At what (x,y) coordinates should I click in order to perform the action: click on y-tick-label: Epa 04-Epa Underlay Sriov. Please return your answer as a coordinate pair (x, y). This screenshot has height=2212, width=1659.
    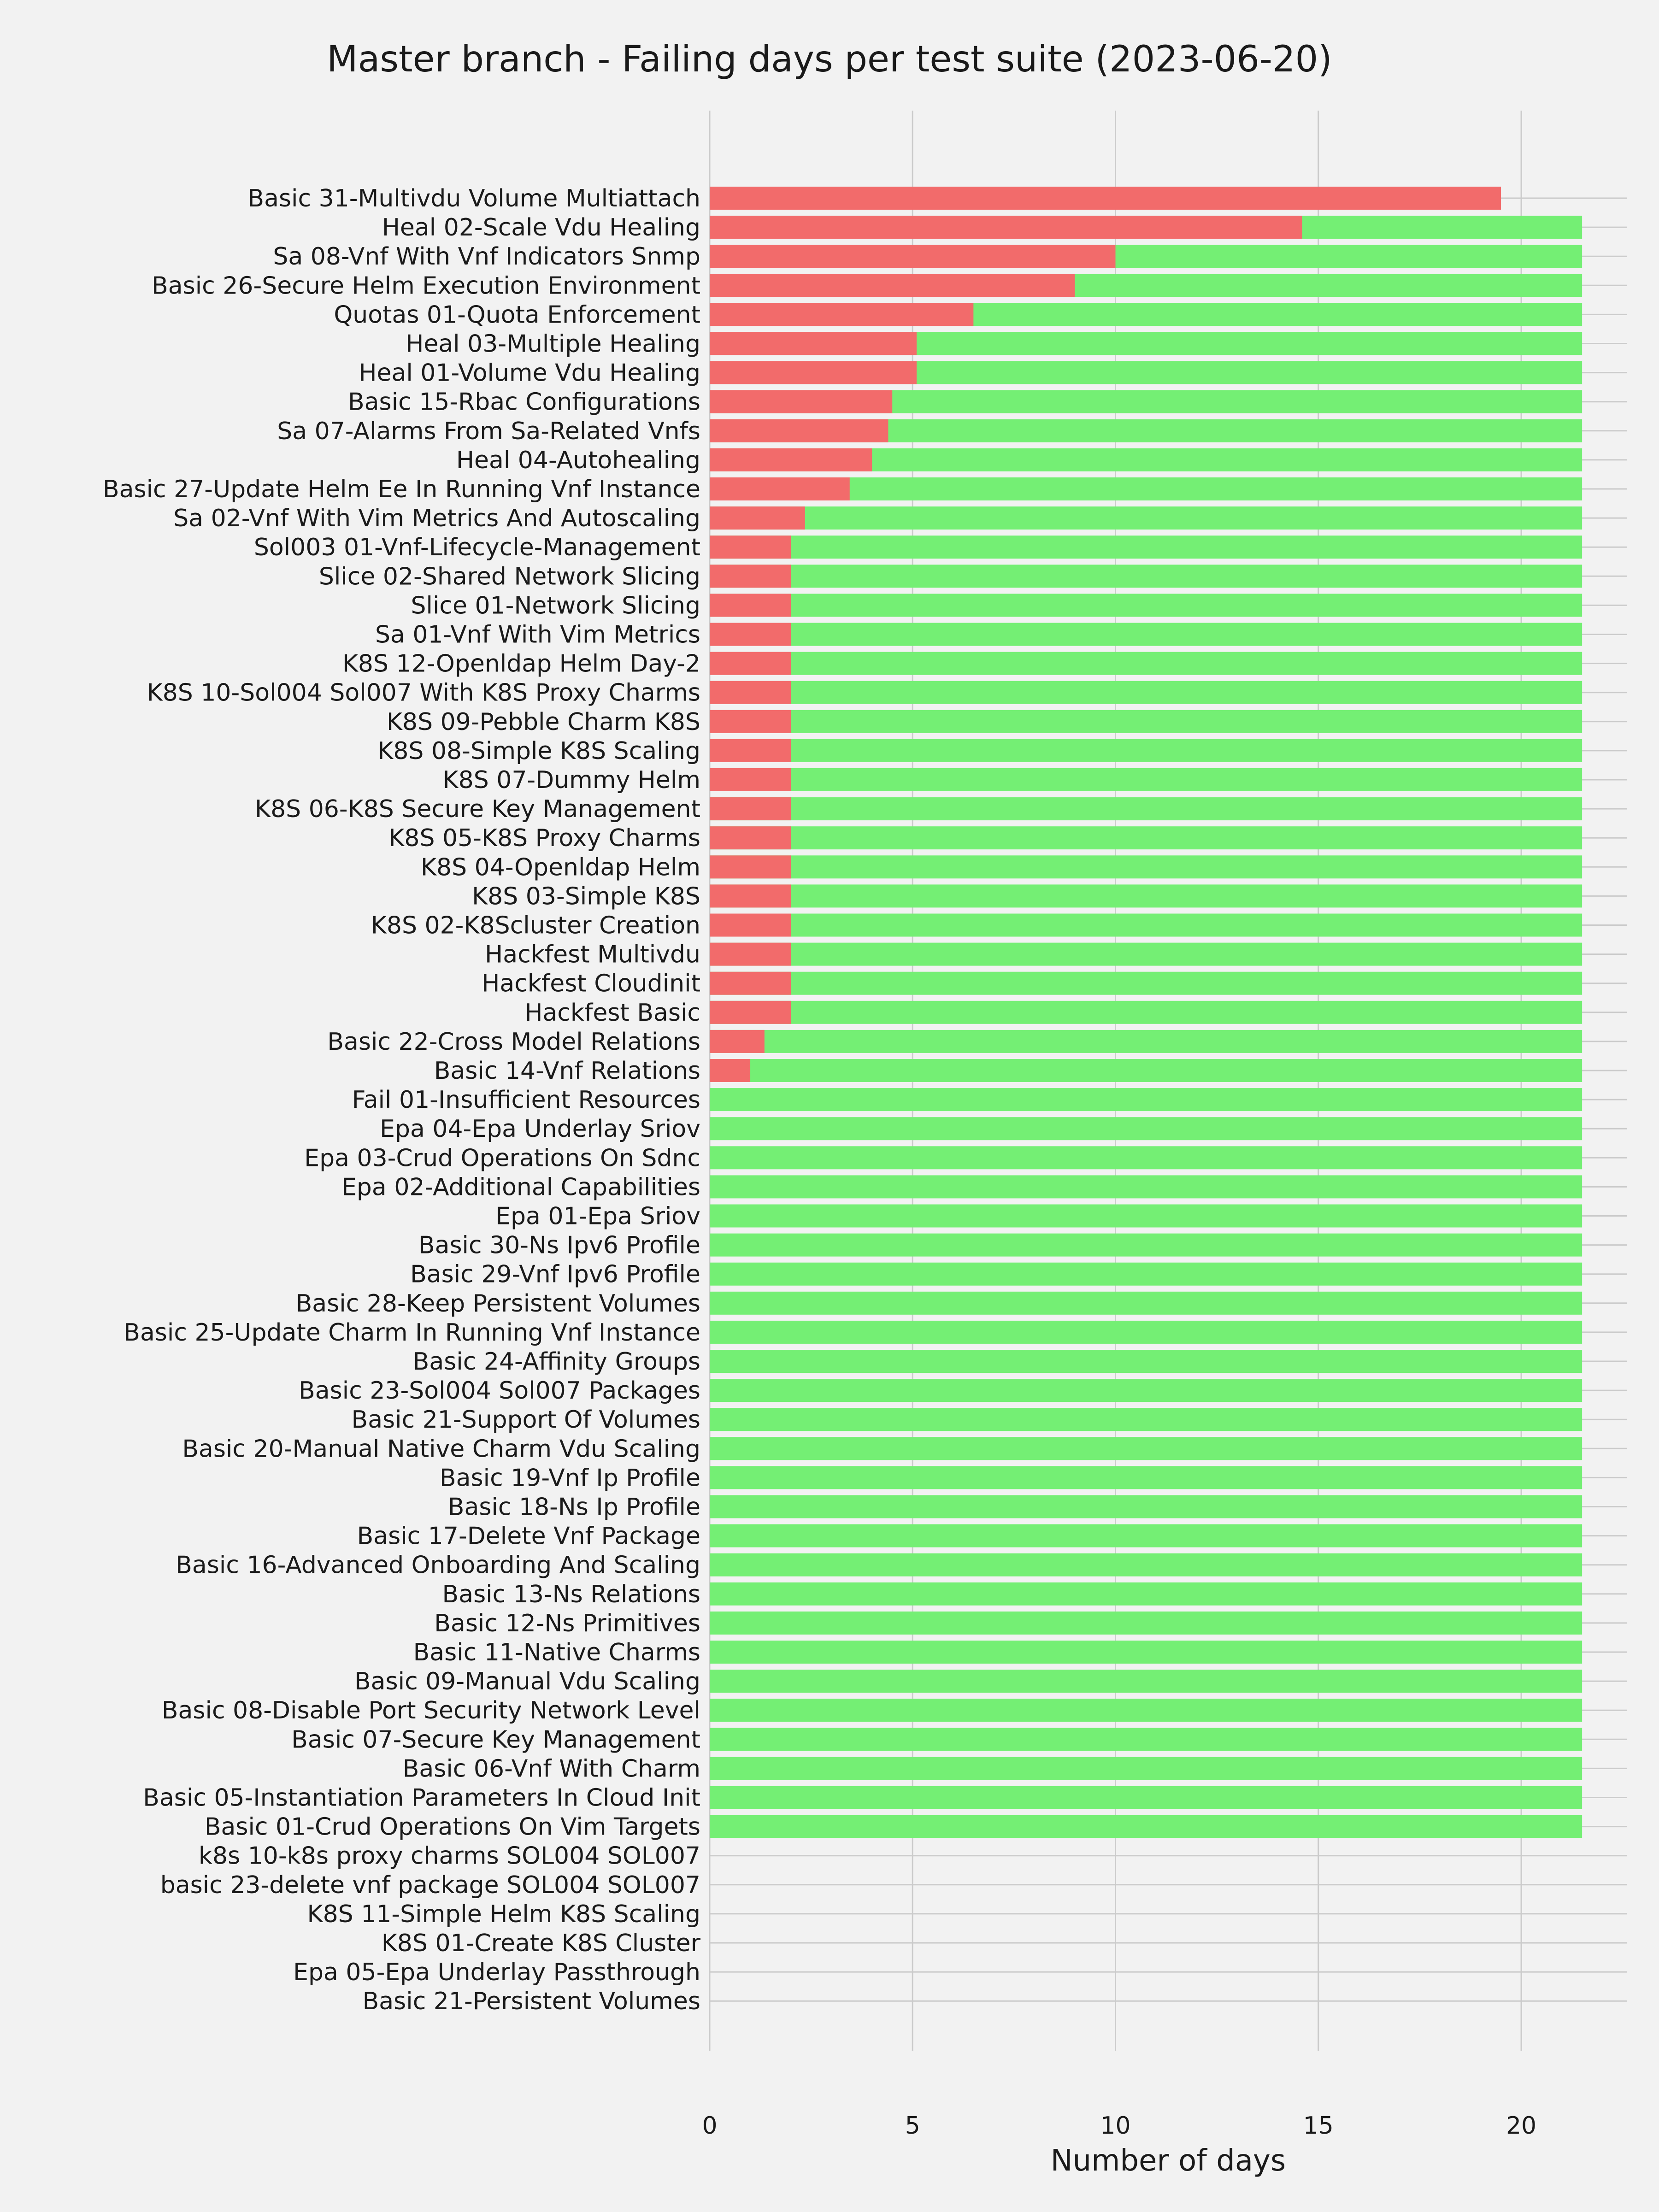
    Looking at the image, I should click on (540, 1129).